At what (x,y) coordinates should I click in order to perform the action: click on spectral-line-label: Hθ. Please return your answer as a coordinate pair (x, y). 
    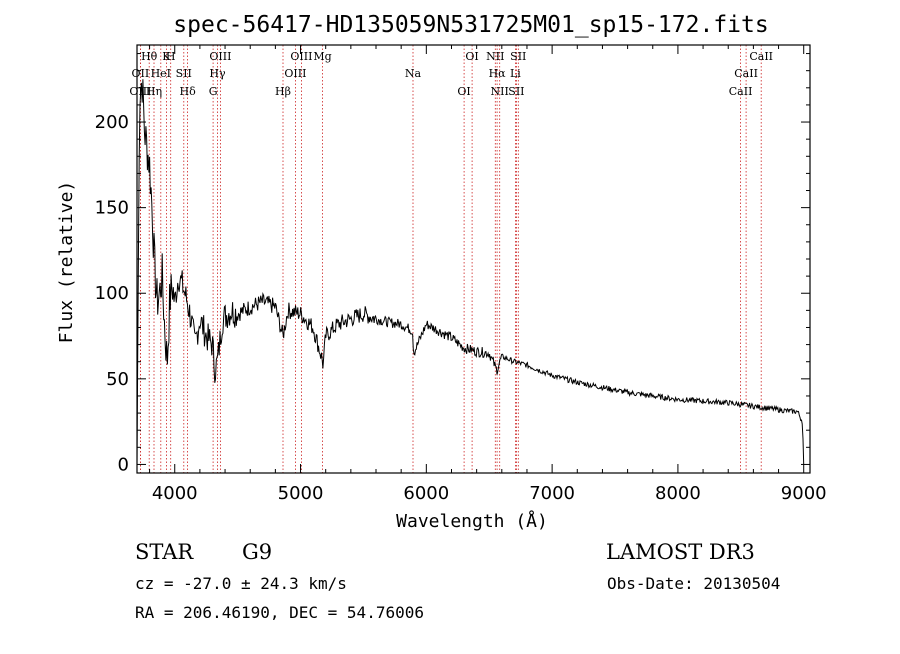
    Looking at the image, I should click on (149, 56).